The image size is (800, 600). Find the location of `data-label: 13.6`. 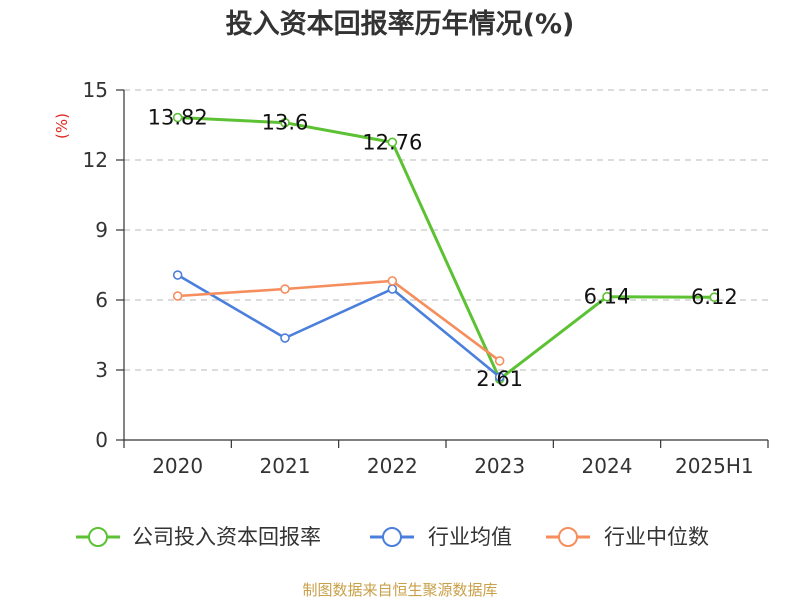

data-label: 13.6 is located at coordinates (285, 123).